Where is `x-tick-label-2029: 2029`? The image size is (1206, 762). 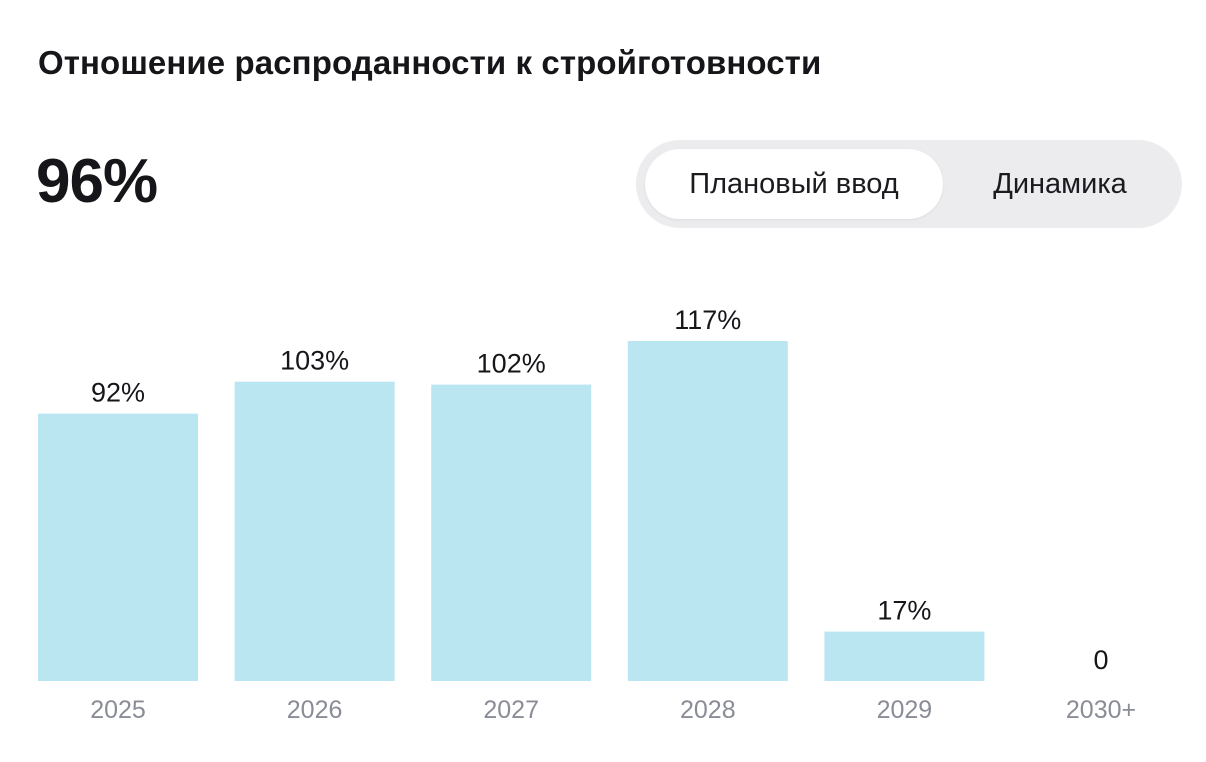 x-tick-label-2029: 2029 is located at coordinates (905, 710).